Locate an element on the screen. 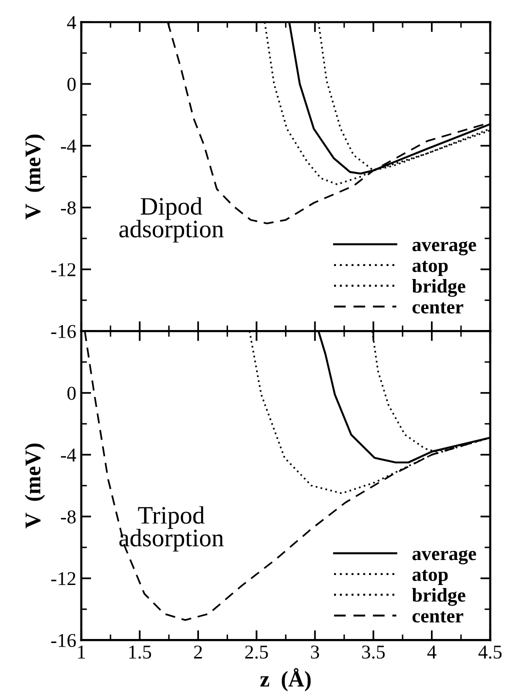 This screenshot has height=692, width=508. x-tick-label: 1 is located at coordinates (81, 652).